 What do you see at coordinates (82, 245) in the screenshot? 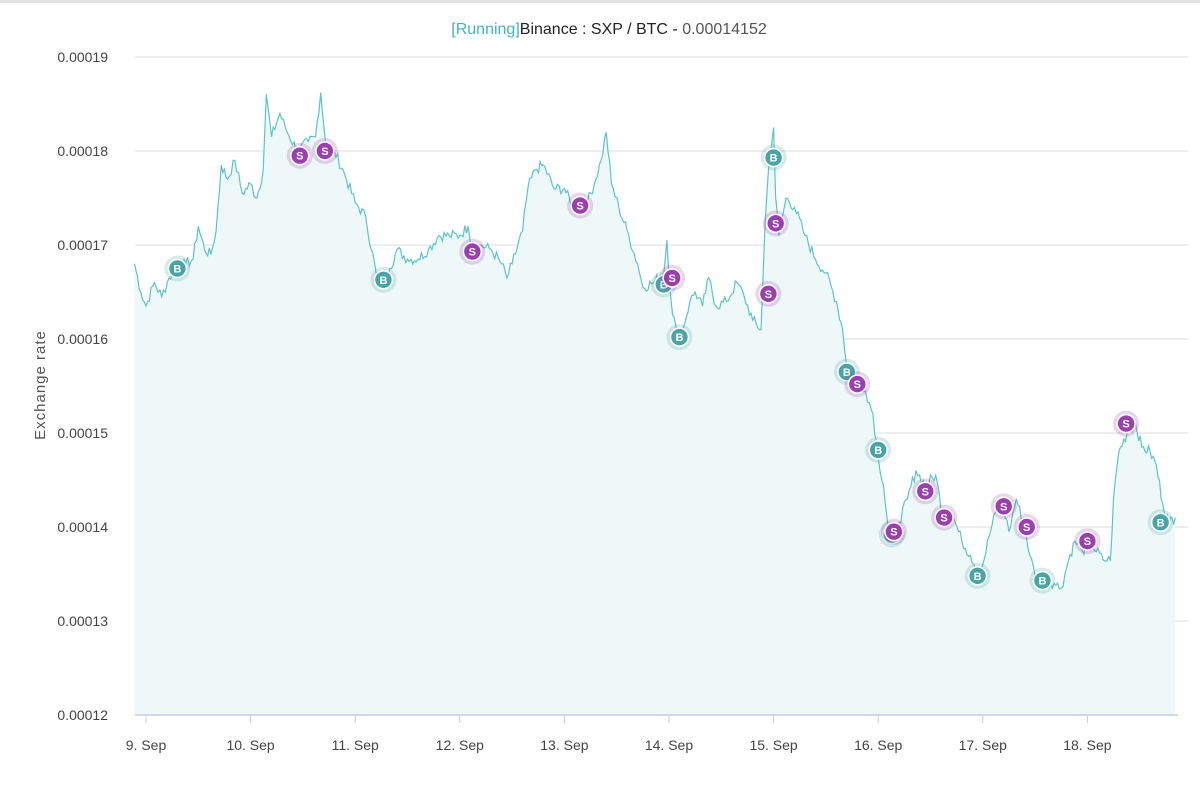
I see `y-tick-label: 0.00017` at bounding box center [82, 245].